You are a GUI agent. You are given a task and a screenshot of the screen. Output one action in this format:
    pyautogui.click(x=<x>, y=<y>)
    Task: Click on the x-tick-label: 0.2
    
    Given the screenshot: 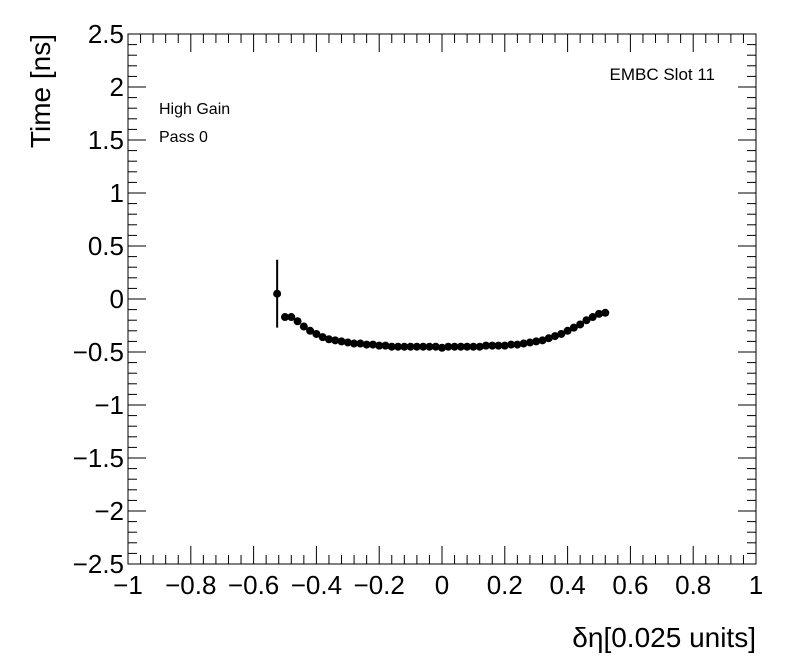 What is the action you would take?
    pyautogui.click(x=505, y=585)
    